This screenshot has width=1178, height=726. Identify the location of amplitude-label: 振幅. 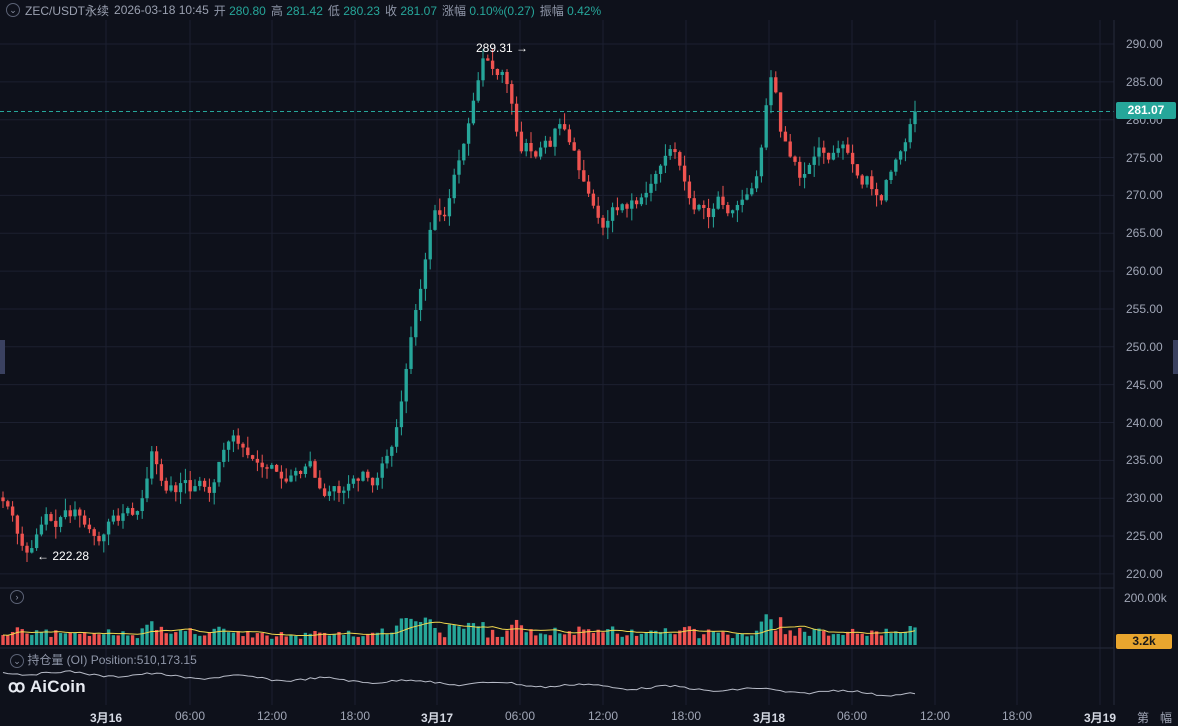
(551, 10).